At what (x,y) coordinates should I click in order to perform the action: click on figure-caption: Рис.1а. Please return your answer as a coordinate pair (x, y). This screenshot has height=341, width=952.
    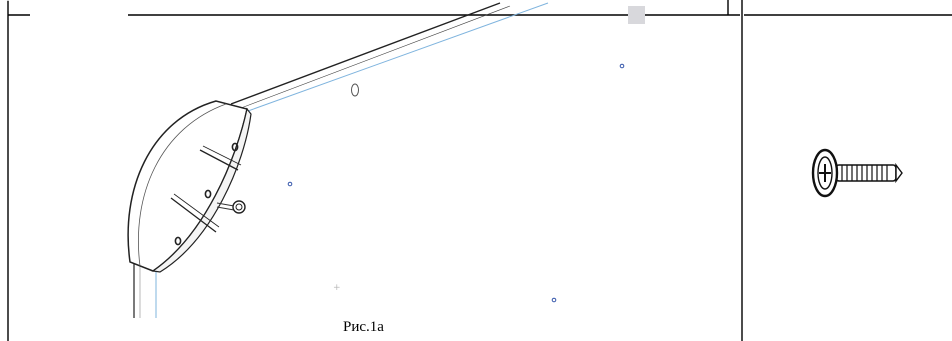
    Looking at the image, I should click on (363, 327).